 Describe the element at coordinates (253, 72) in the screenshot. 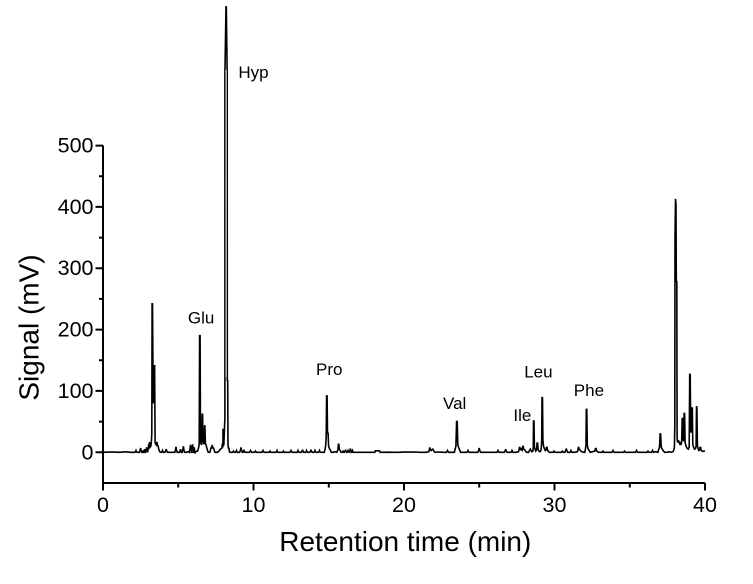

I see `svg-text: Hyp` at that location.